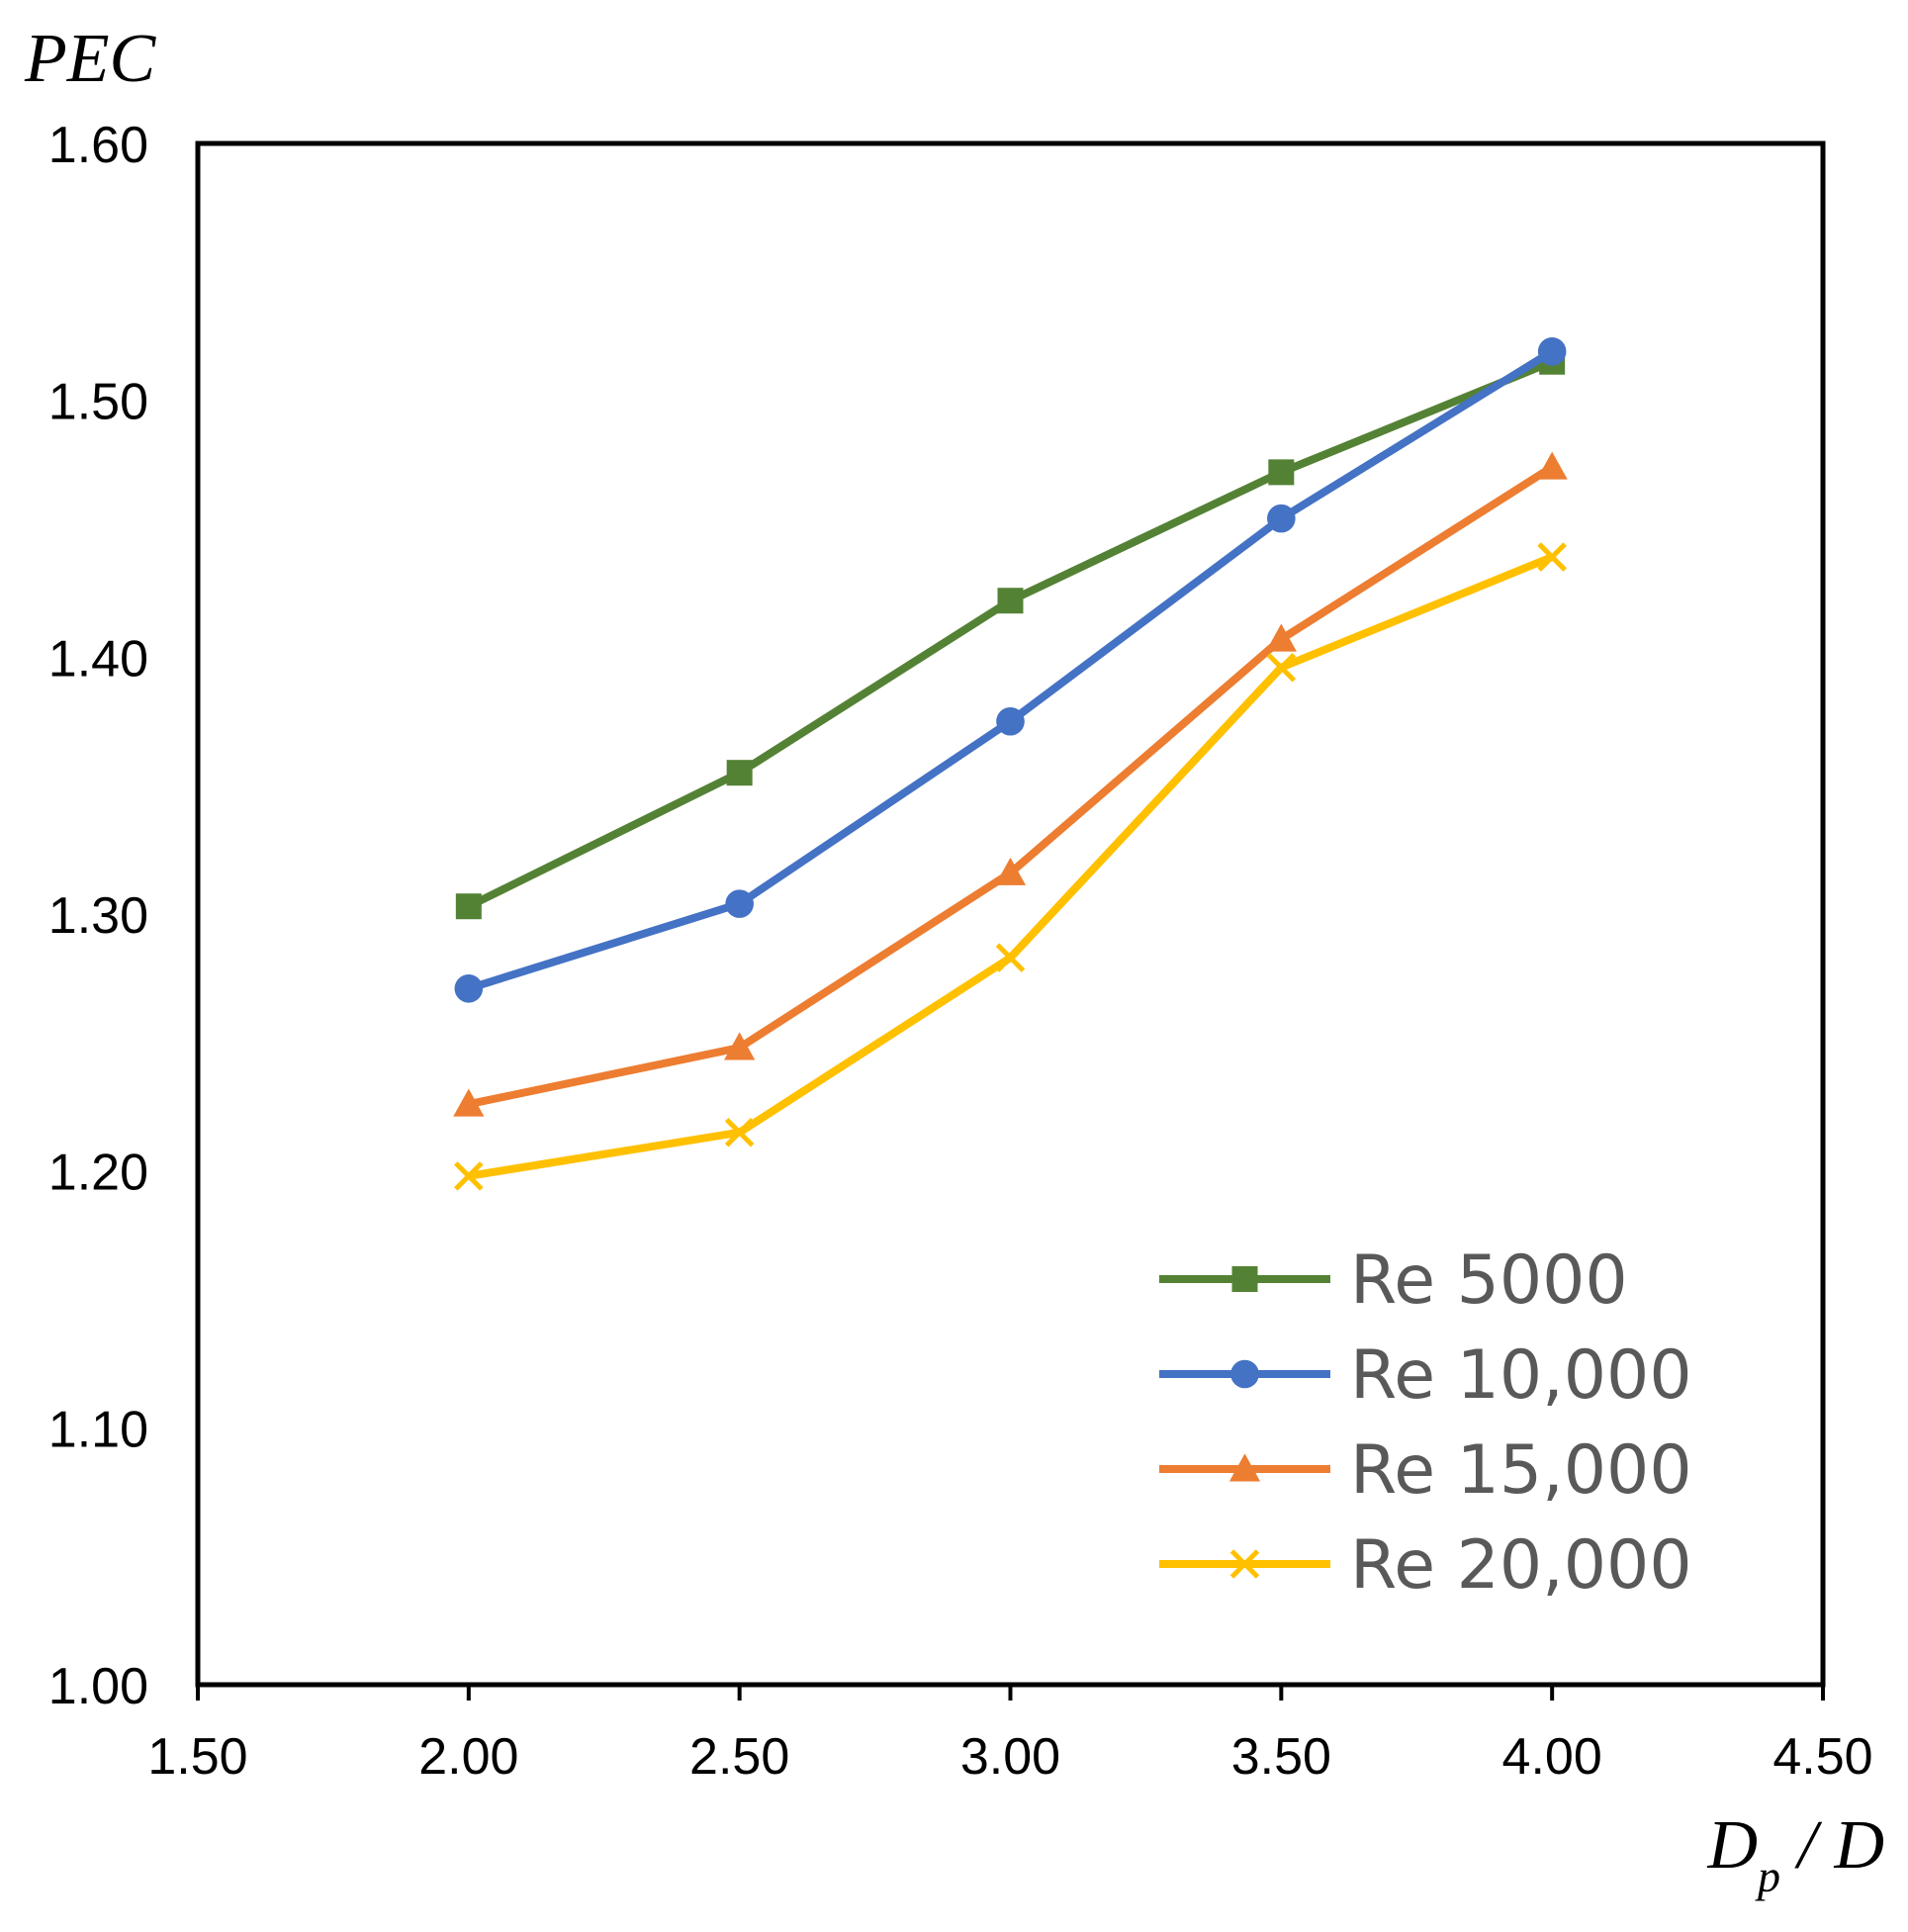  I want to click on x-tick-label: 4.00, so click(1552, 1757).